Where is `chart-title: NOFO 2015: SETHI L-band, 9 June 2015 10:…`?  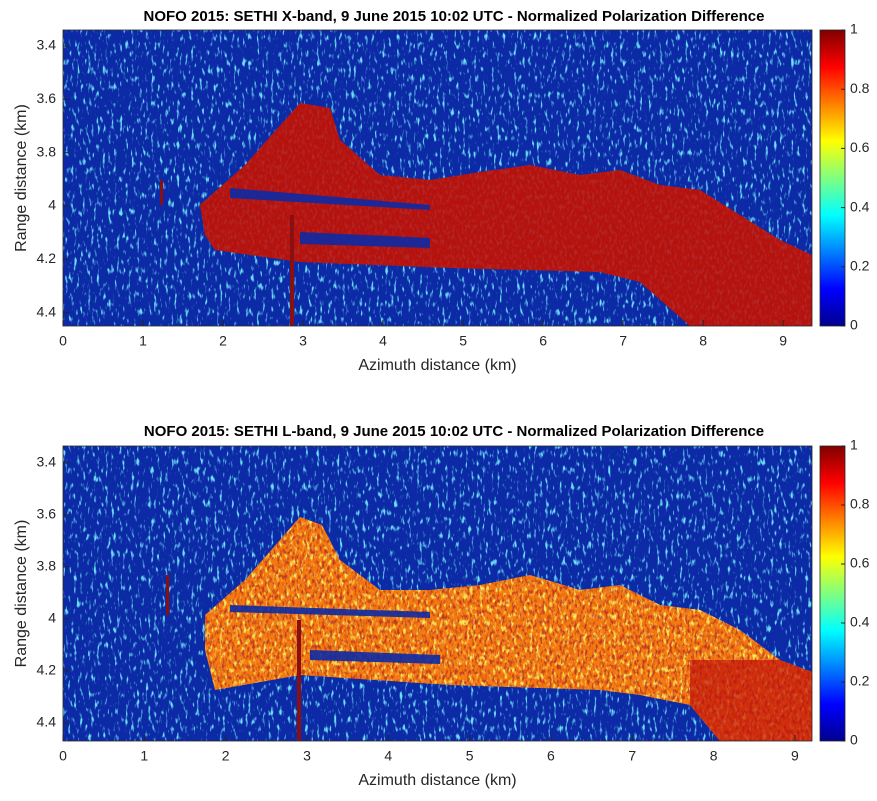 chart-title: NOFO 2015: SETHI L-band, 9 June 2015 10:… is located at coordinates (454, 431).